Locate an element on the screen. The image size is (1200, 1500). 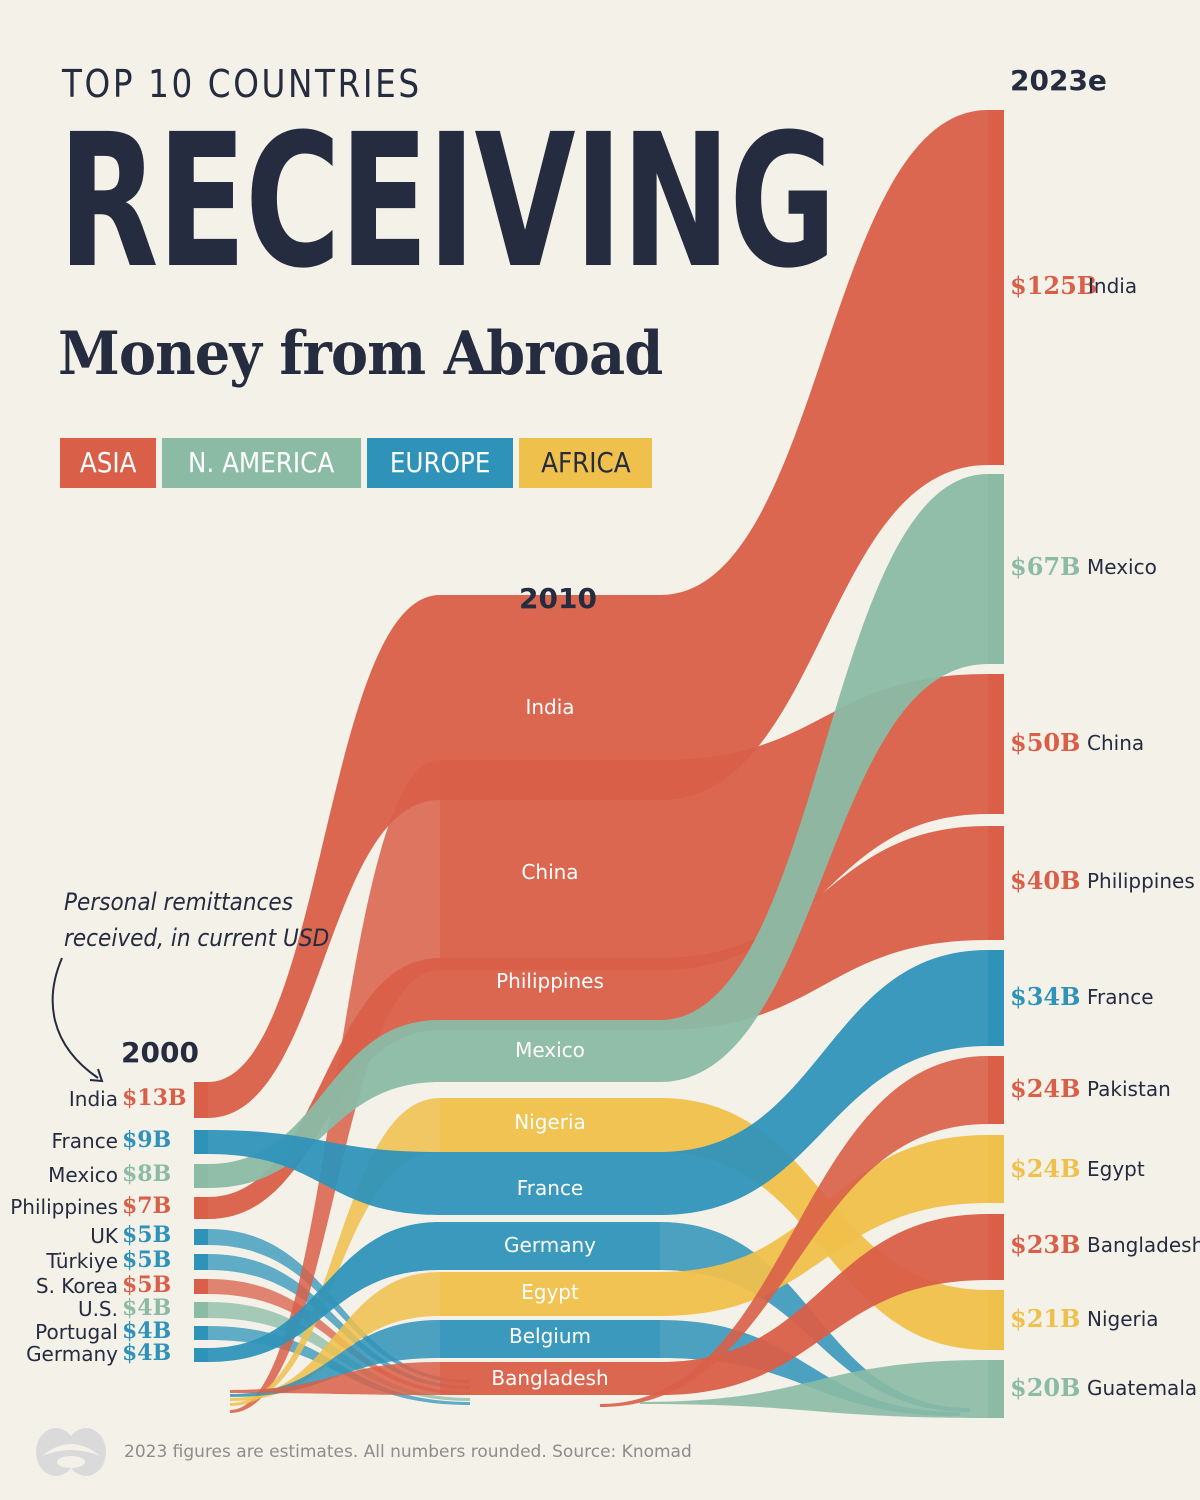
label-2023-pakistan: Pakistan is located at coordinates (1129, 1089).